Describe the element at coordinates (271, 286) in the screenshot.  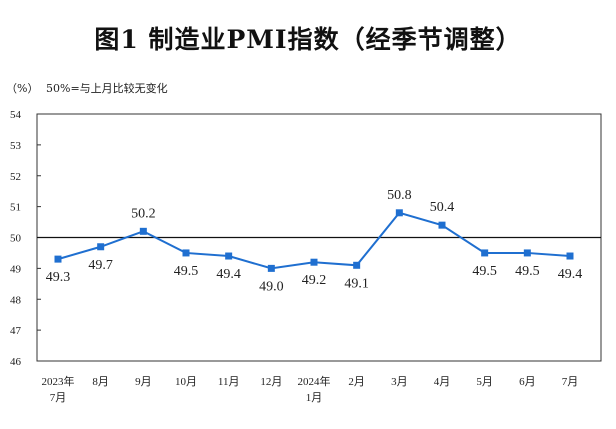
I see `data-label: 49.0` at that location.